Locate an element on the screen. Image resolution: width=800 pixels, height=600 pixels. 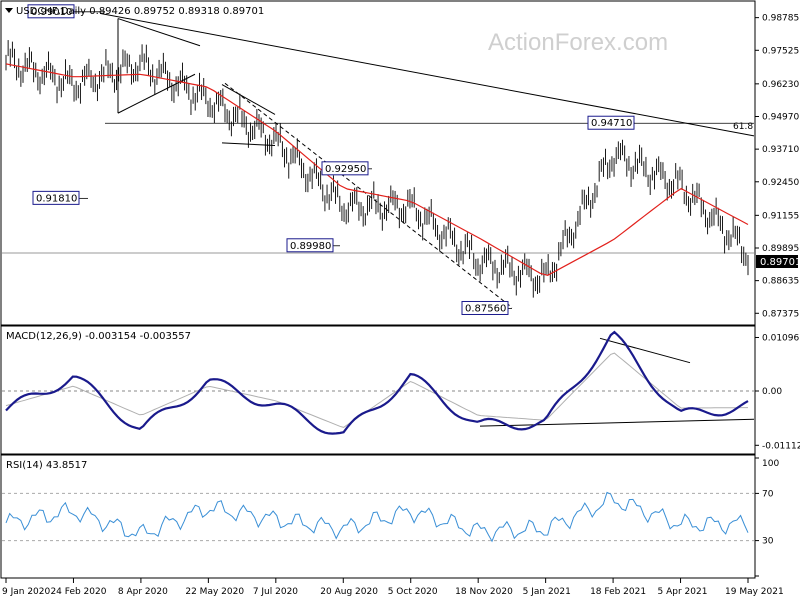
callout-label: 0.94710 is located at coordinates (611, 123).